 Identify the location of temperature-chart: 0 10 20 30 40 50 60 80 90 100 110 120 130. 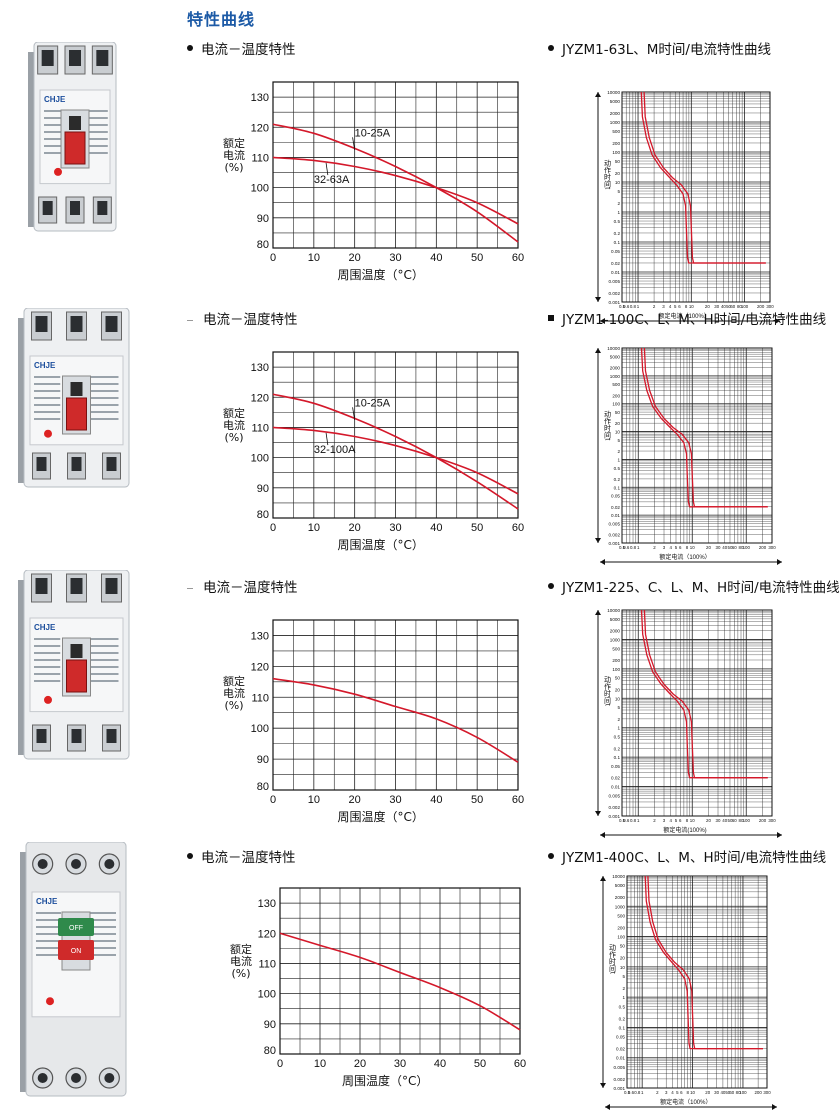
(387, 712).